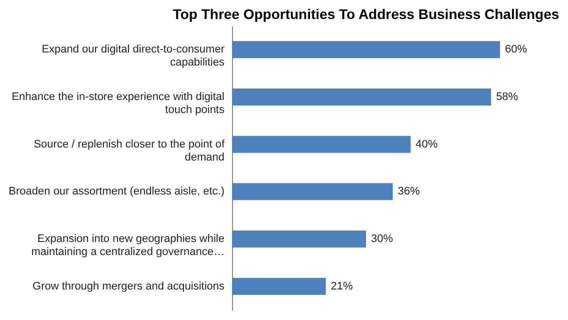  Describe the element at coordinates (116, 192) in the screenshot. I see `y-tick-label: Broaden our assortment (endless aisle, etc.)` at that location.